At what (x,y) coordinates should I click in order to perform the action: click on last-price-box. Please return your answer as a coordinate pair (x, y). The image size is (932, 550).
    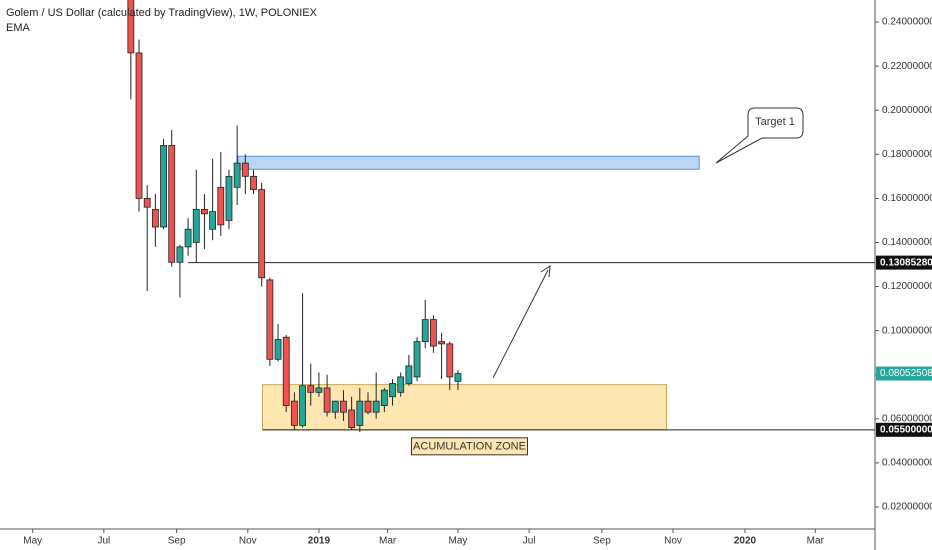
    Looking at the image, I should click on (904, 373).